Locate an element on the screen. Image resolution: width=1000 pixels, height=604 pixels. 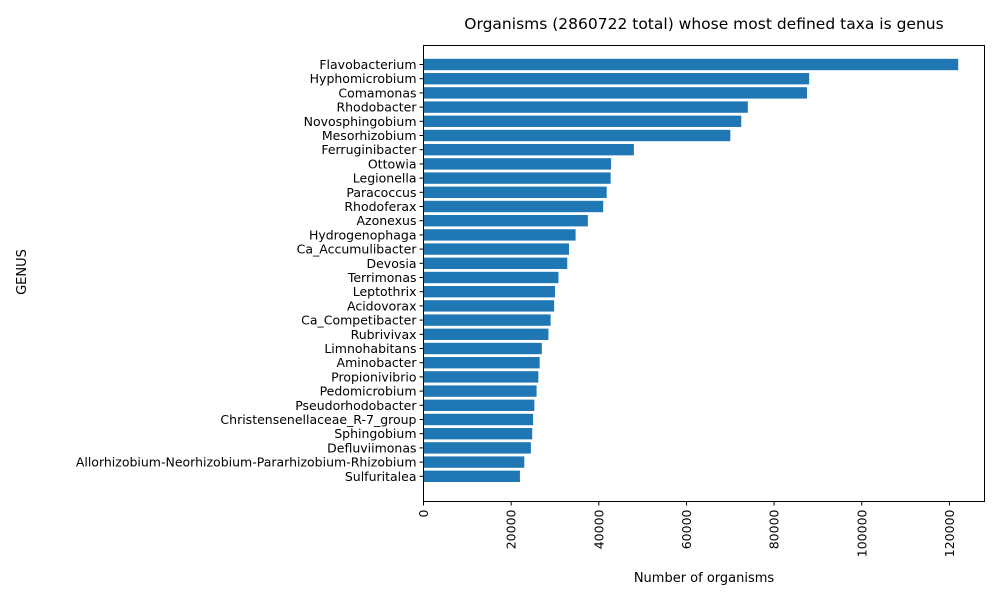
bar-Acidovorax is located at coordinates (489, 306).